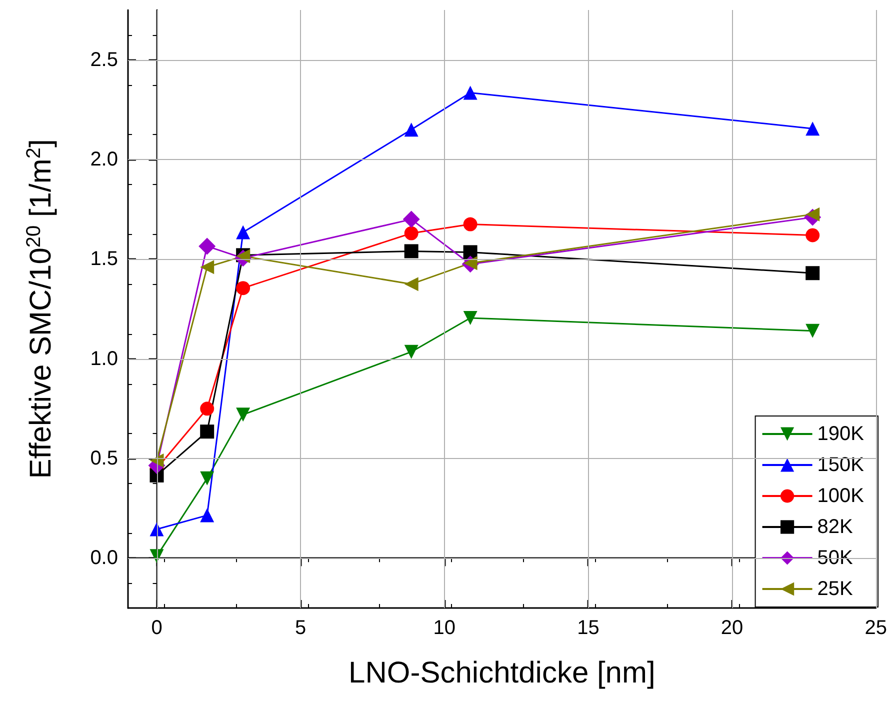 The width and height of the screenshot is (890, 718). I want to click on x-tick-label: 5, so click(300, 628).